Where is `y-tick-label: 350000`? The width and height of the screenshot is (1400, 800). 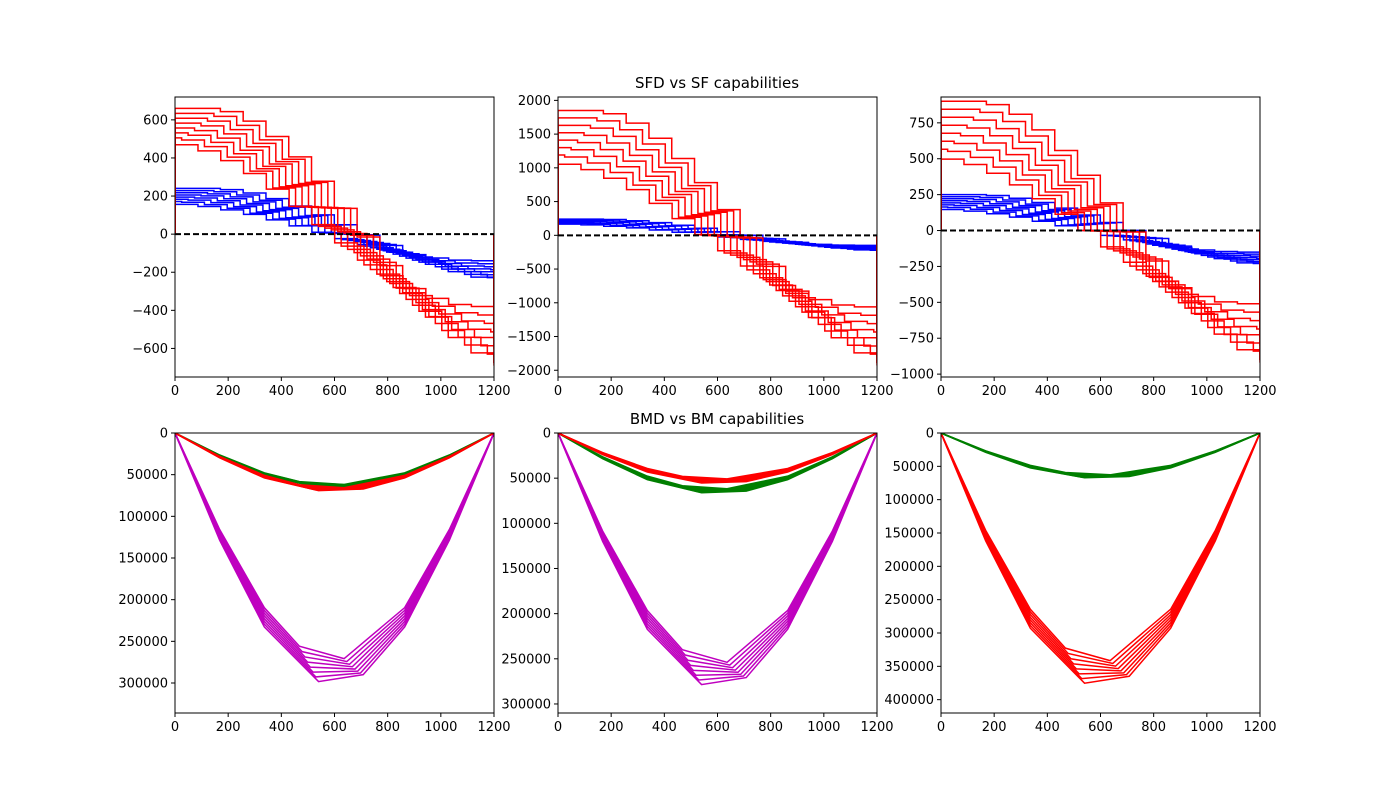
y-tick-label: 350000 is located at coordinates (909, 667).